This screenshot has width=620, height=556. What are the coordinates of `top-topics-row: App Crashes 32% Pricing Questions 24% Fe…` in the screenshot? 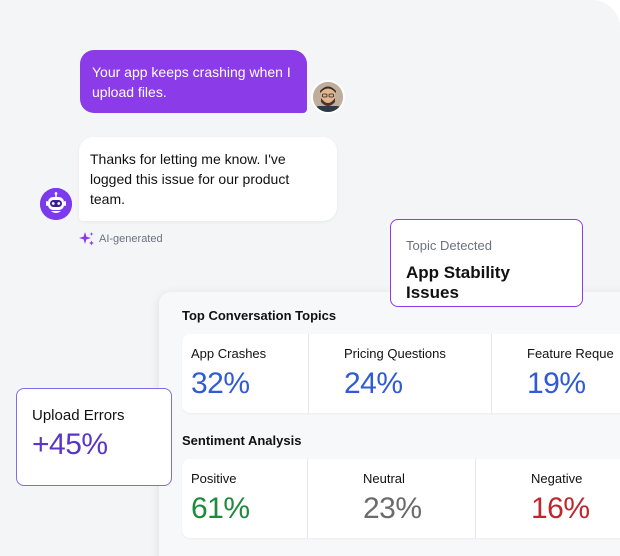 It's located at (401, 373).